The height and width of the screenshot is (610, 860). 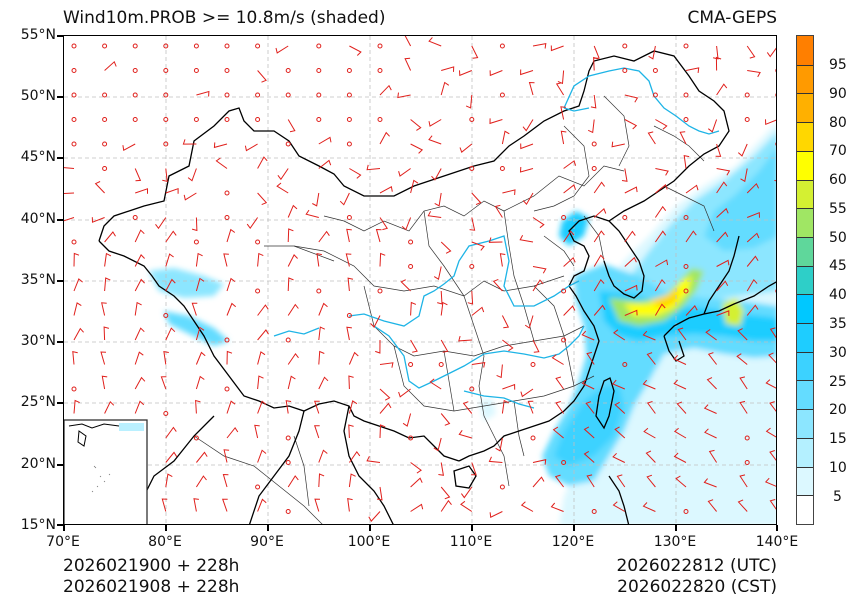 What do you see at coordinates (151, 587) in the screenshot?
I see `init-time-cst: 2026021908 + 228h` at bounding box center [151, 587].